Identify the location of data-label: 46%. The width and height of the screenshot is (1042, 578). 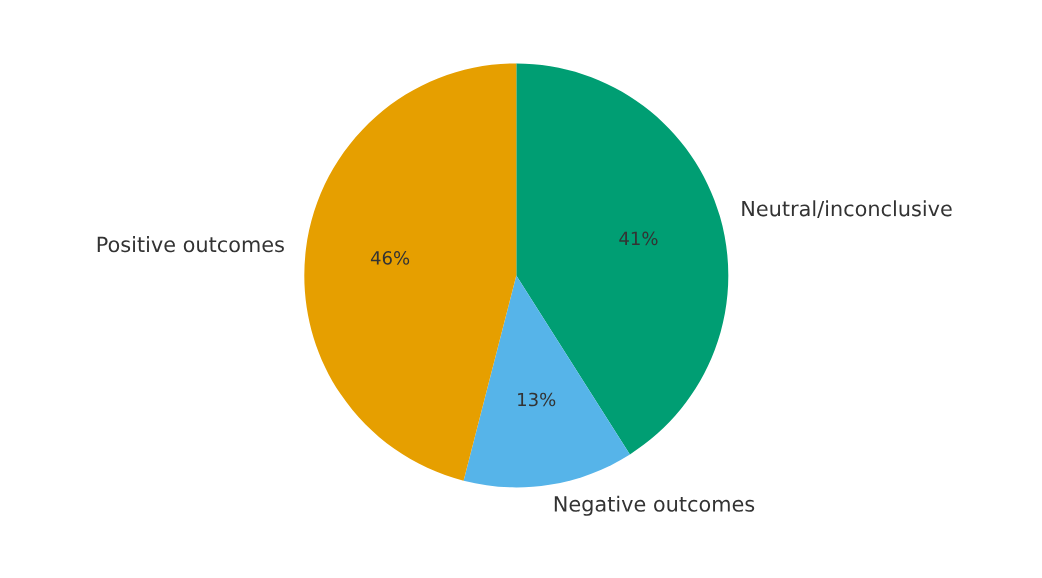
(390, 258).